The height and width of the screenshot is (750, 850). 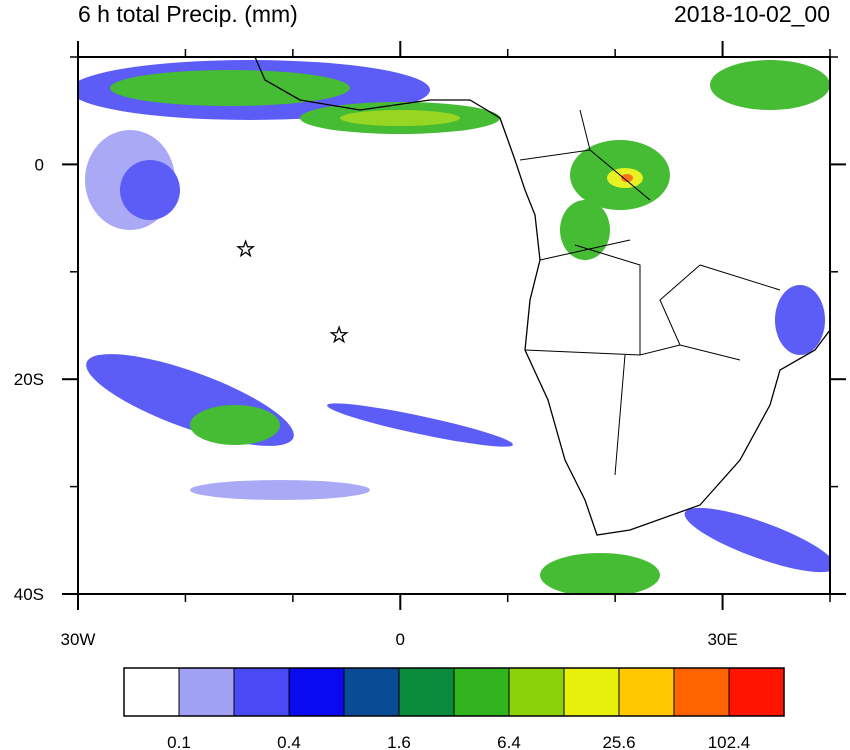 I want to click on colorbar-label: 102.4, so click(x=729, y=741).